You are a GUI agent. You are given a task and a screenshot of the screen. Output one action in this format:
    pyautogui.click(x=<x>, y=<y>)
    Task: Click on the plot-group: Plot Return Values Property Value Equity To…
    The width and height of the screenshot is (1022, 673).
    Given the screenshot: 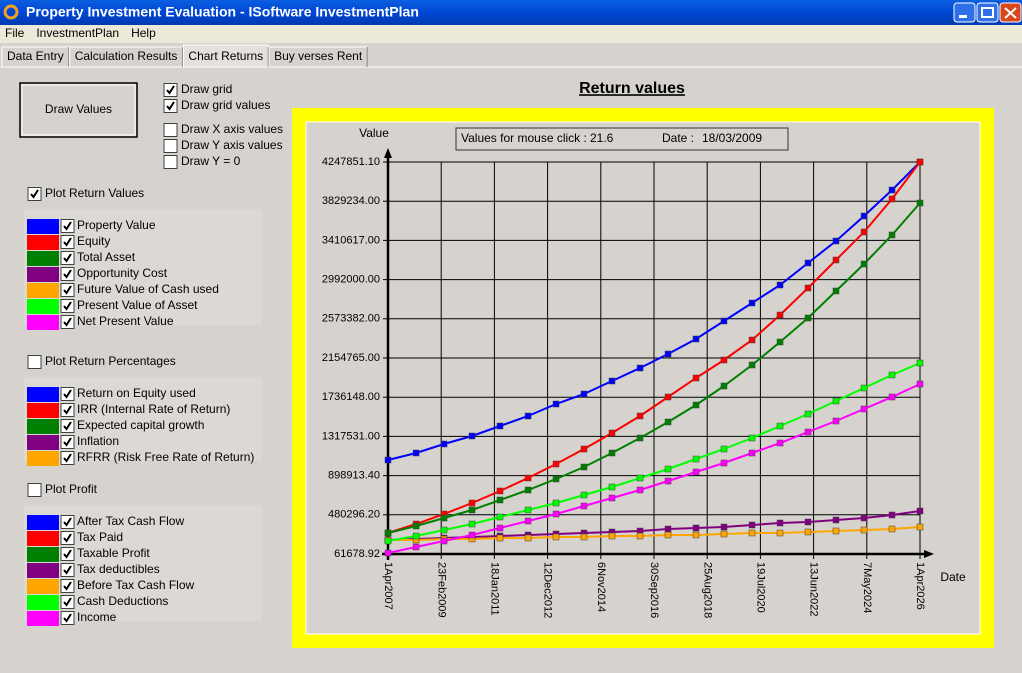 What is the action you would take?
    pyautogui.click(x=143, y=258)
    